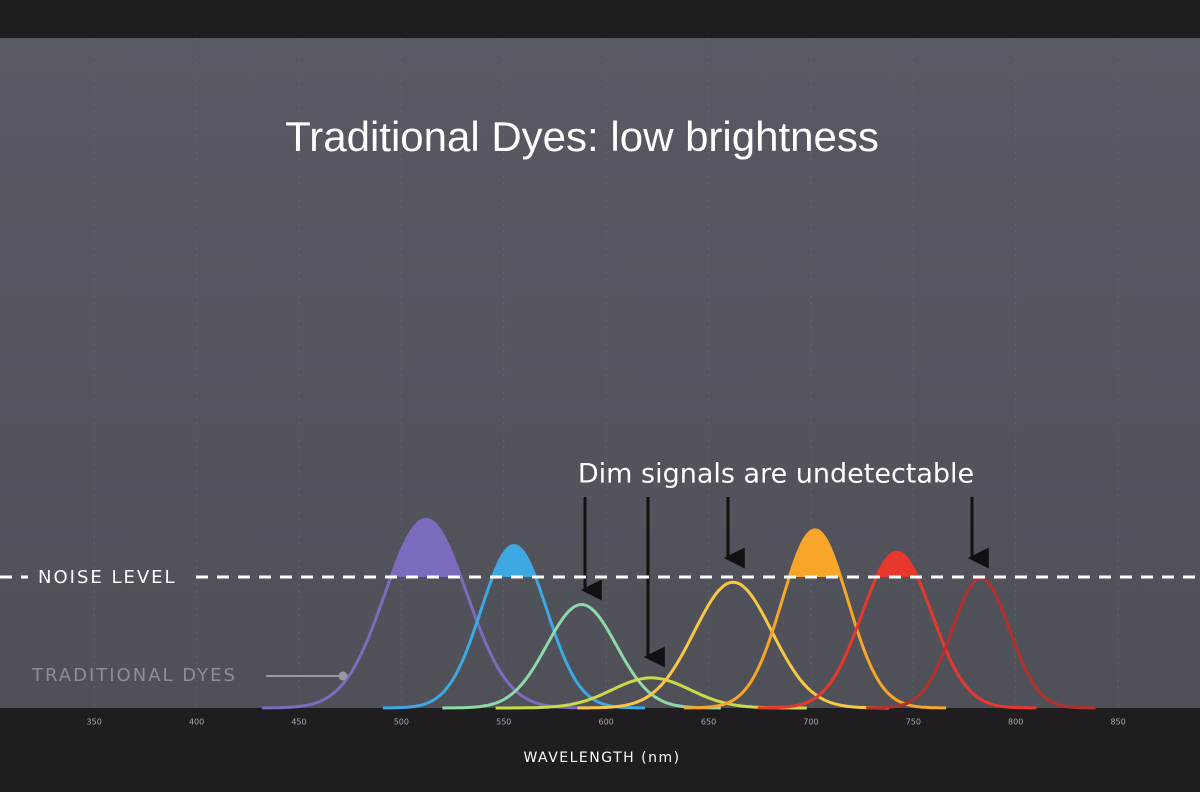 The image size is (1200, 800). Describe the element at coordinates (810, 722) in the screenshot. I see `x-tick-label: 700` at that location.